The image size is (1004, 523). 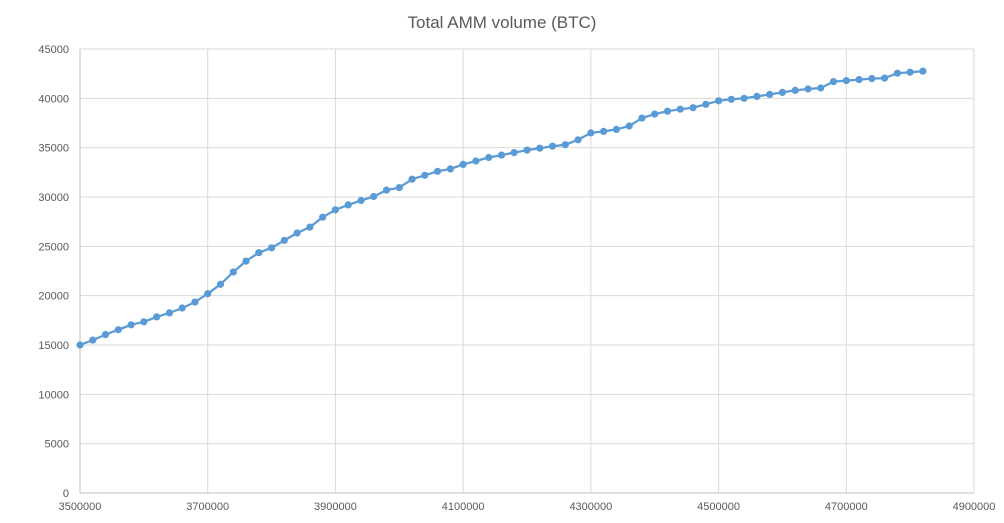 What do you see at coordinates (463, 507) in the screenshot?
I see `x-tick-label: 4100000` at bounding box center [463, 507].